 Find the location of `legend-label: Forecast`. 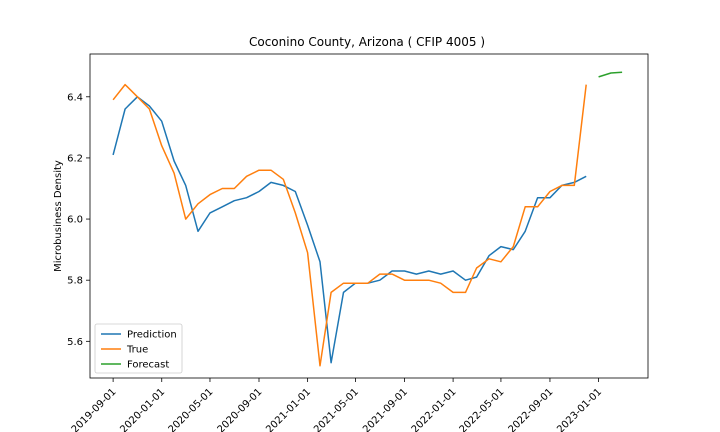

legend-label: Forecast is located at coordinates (148, 365).